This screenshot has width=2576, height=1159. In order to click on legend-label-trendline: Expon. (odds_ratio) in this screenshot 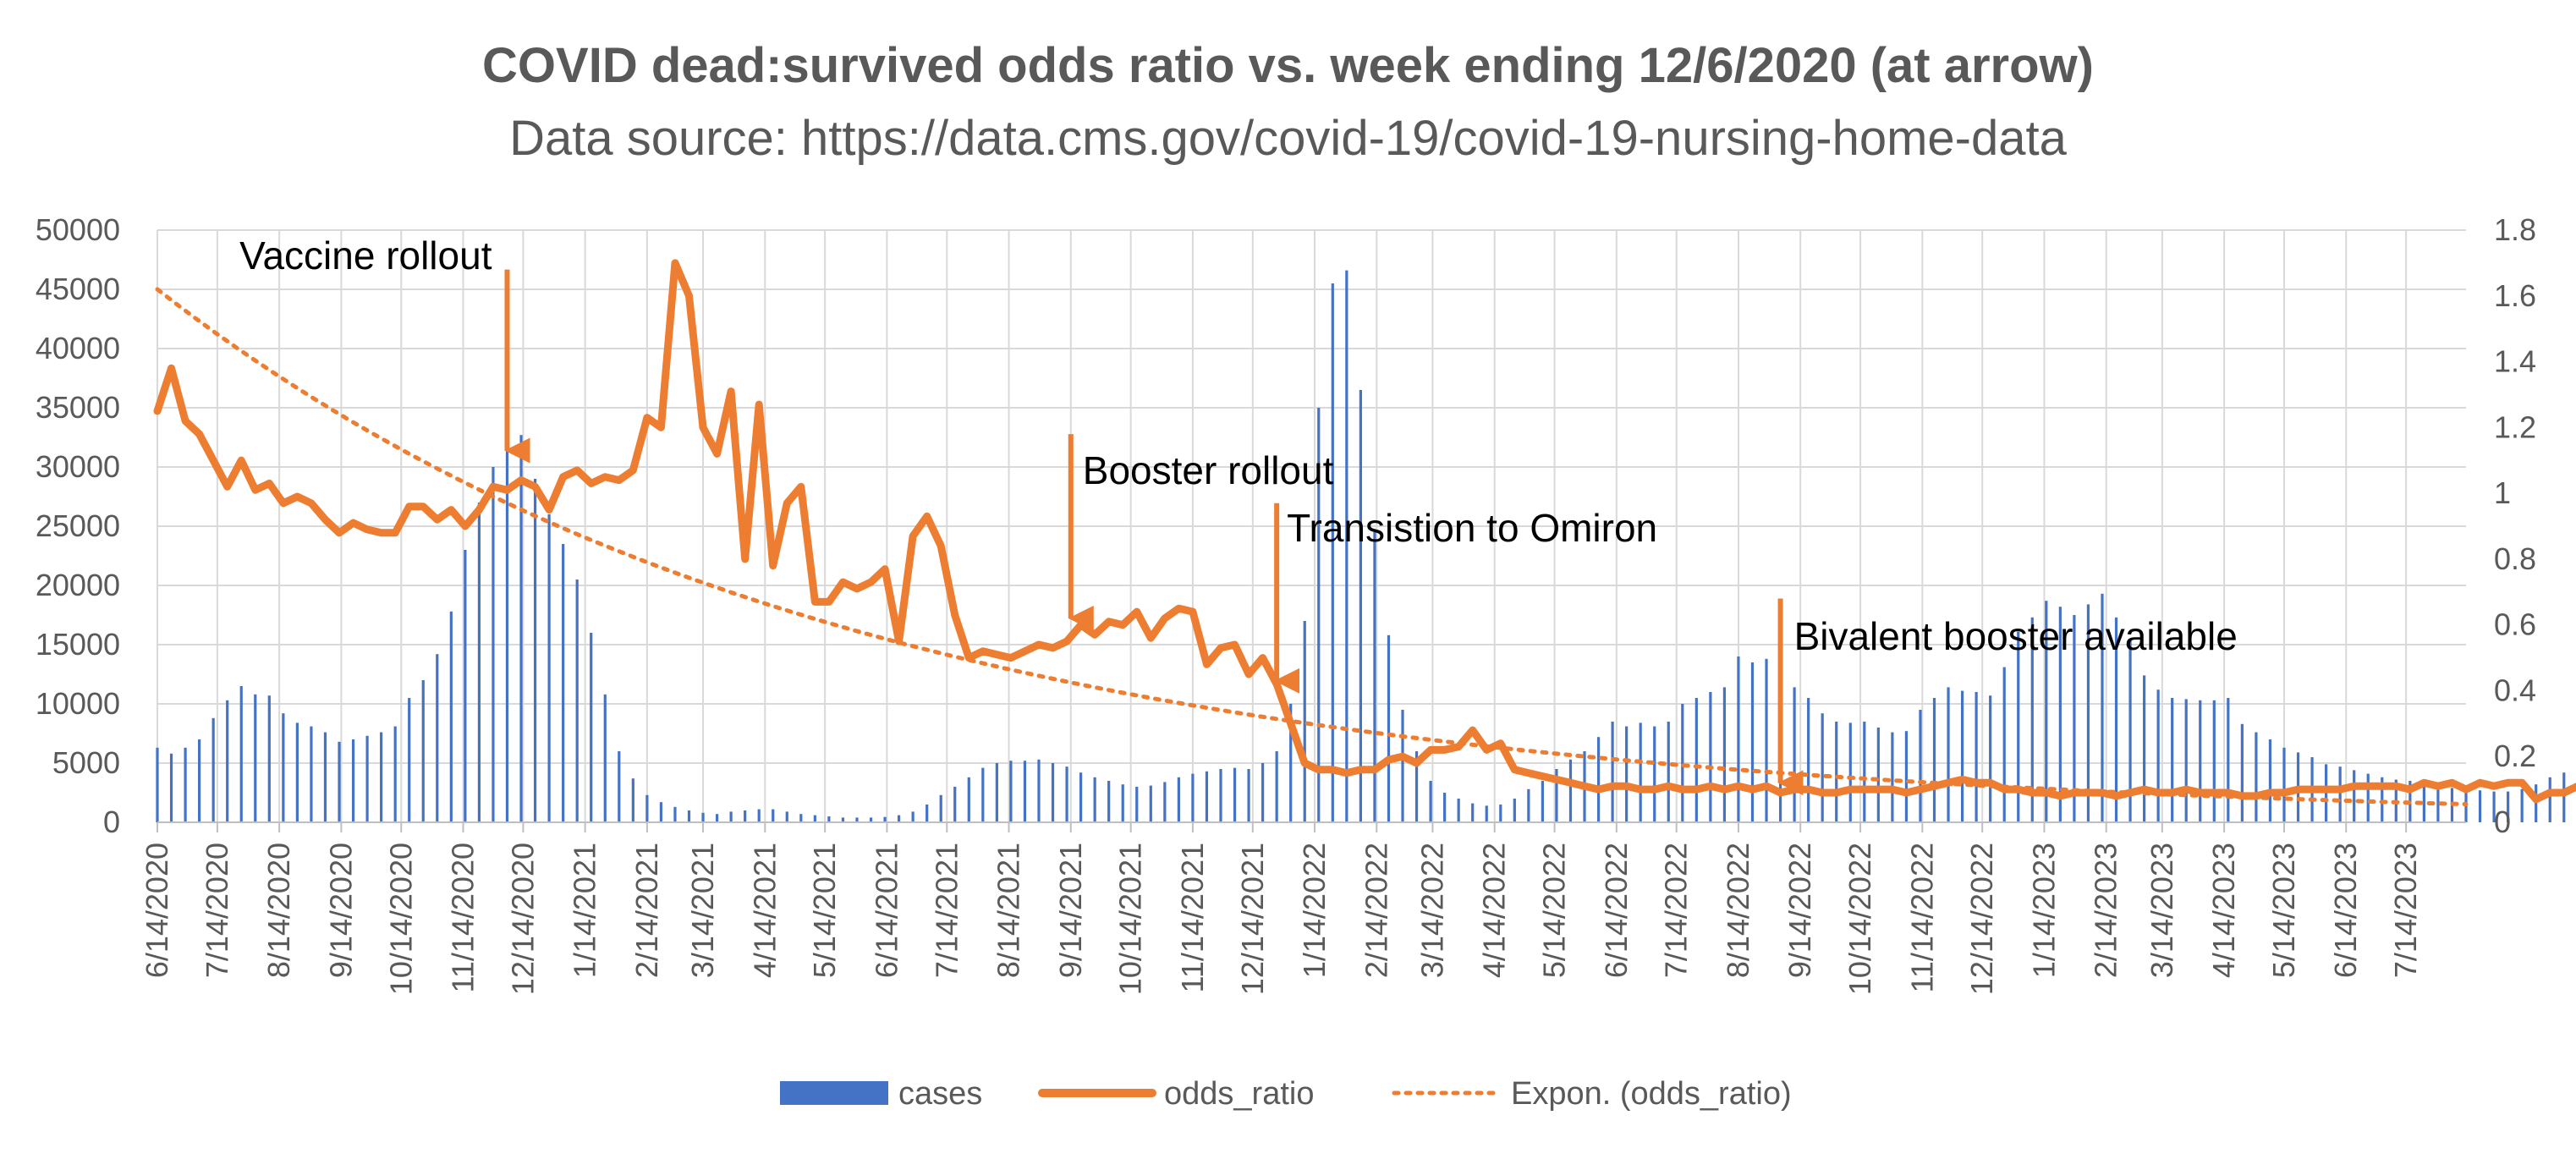, I will do `click(1651, 1094)`.